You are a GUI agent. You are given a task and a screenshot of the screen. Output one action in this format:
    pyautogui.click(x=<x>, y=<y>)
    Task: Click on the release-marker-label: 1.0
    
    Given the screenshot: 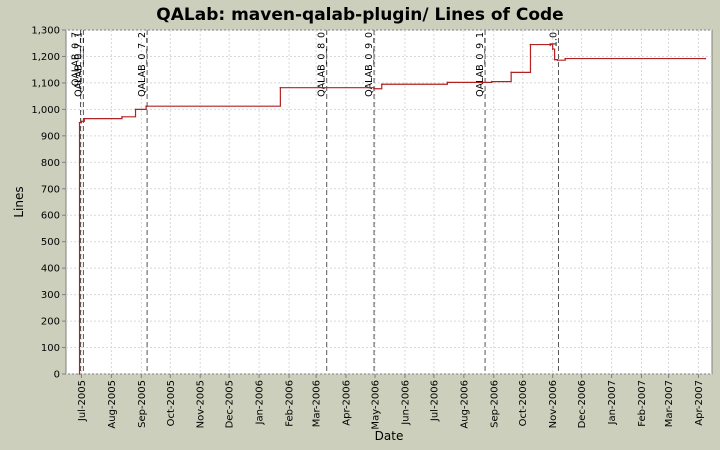 What is the action you would take?
    pyautogui.click(x=553, y=39)
    